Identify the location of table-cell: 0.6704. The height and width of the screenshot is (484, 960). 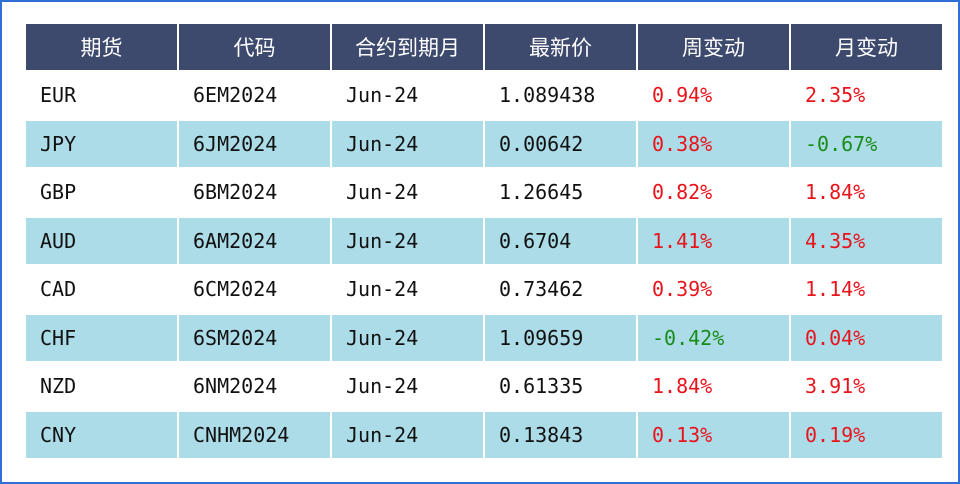
(560, 240).